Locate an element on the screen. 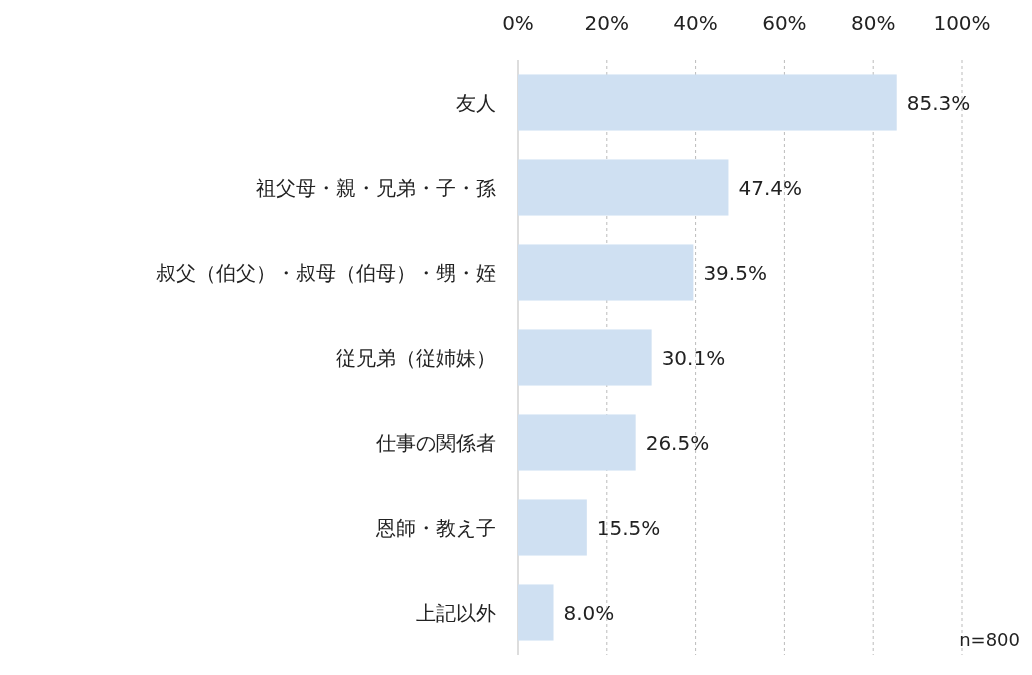 Image resolution: width=1032 pixels, height=675 pixels. data-label: 15.5% is located at coordinates (628, 527).